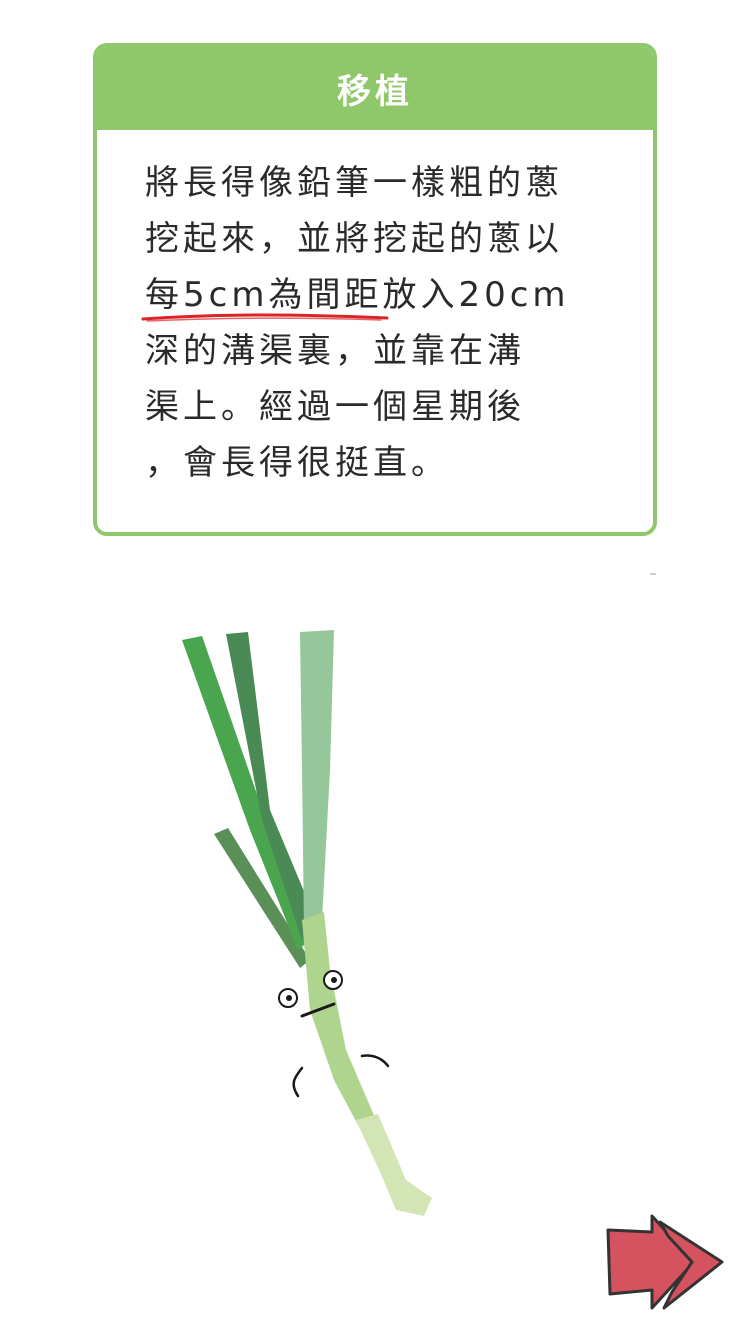  What do you see at coordinates (394, 1165) in the screenshot?
I see `onion-base` at bounding box center [394, 1165].